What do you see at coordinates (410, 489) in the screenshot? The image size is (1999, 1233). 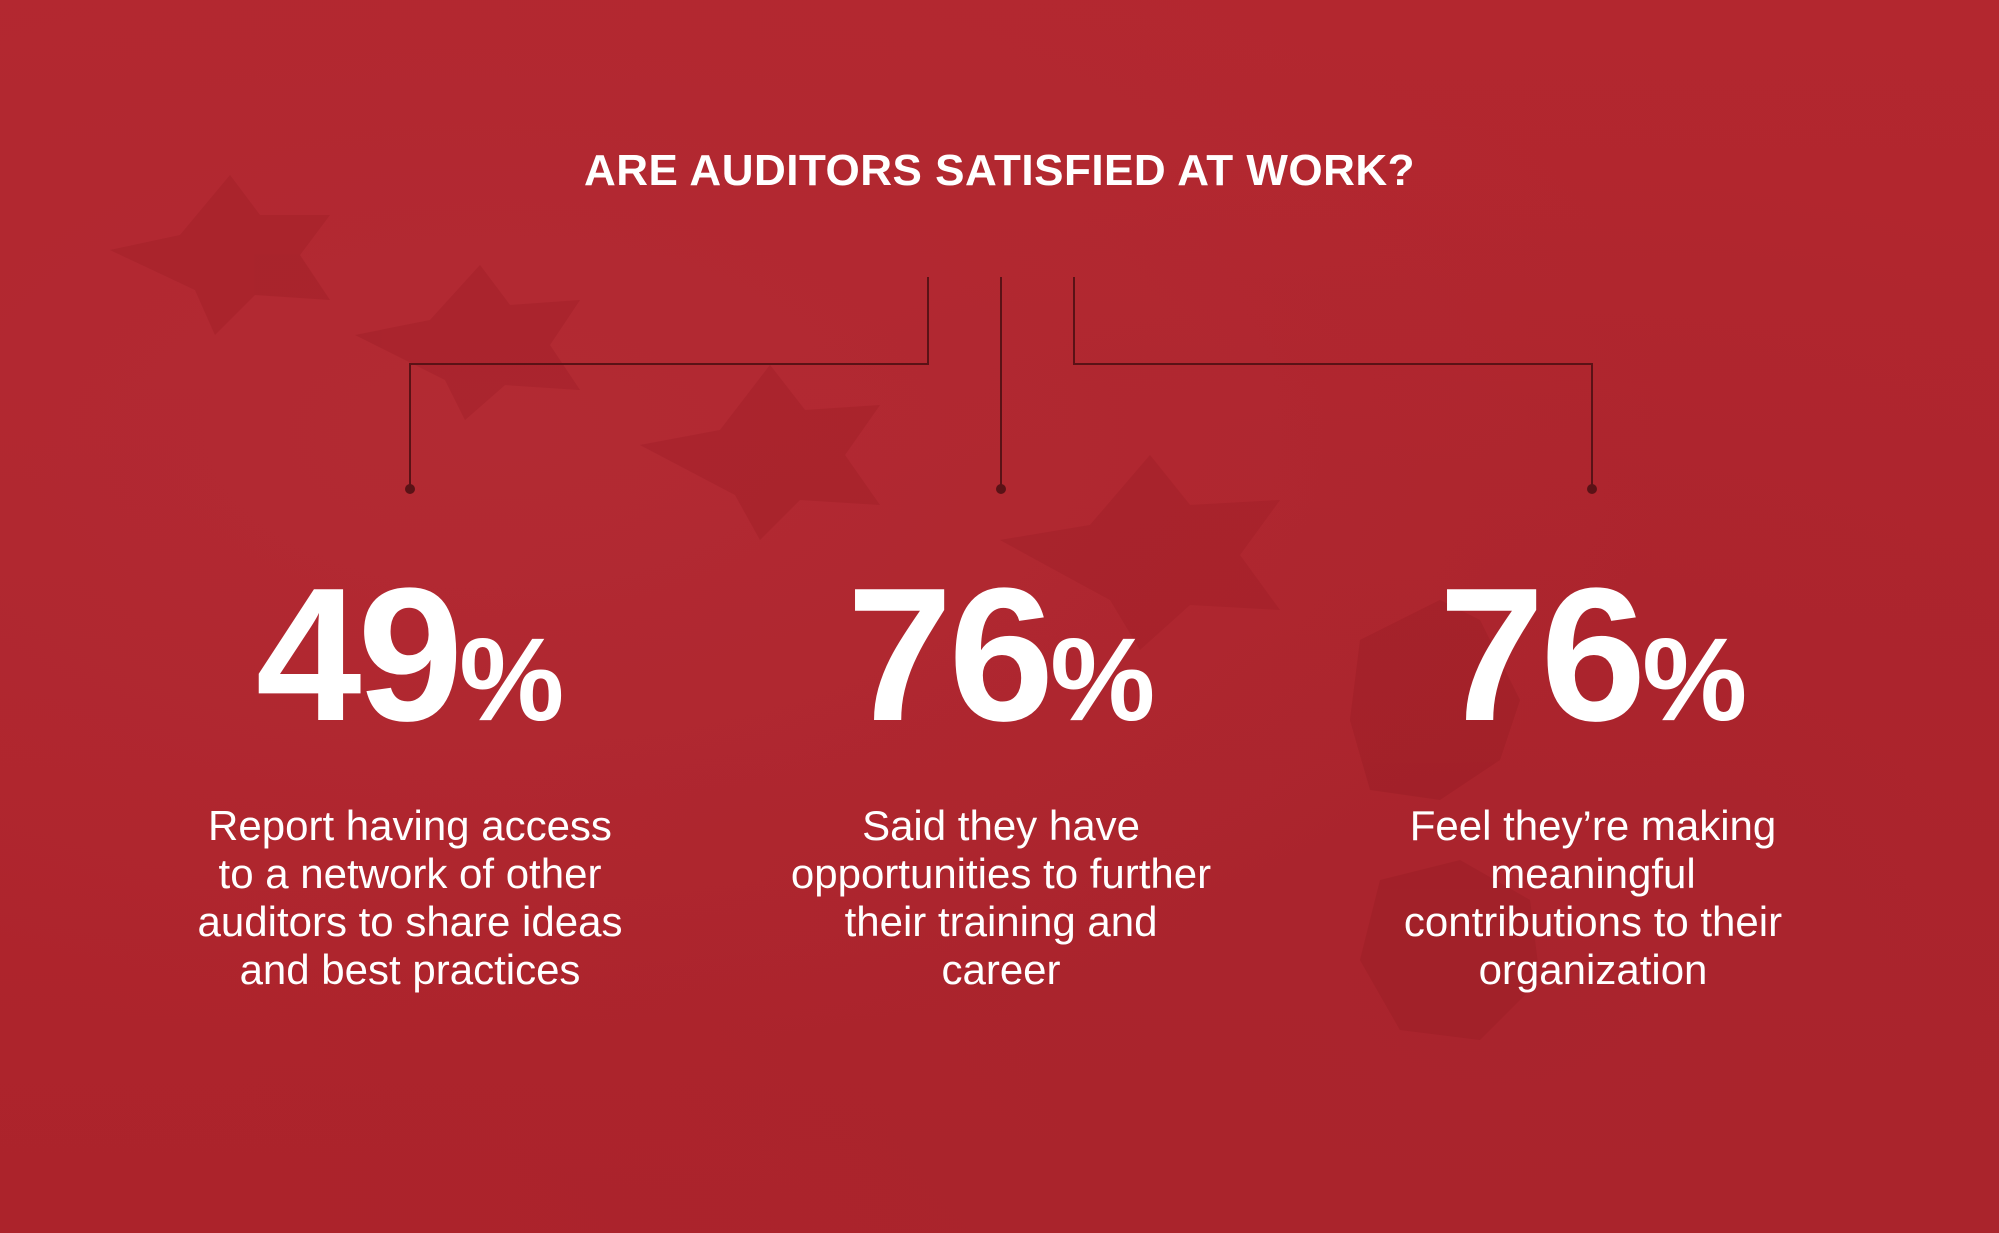 I see `connector-dot-left` at bounding box center [410, 489].